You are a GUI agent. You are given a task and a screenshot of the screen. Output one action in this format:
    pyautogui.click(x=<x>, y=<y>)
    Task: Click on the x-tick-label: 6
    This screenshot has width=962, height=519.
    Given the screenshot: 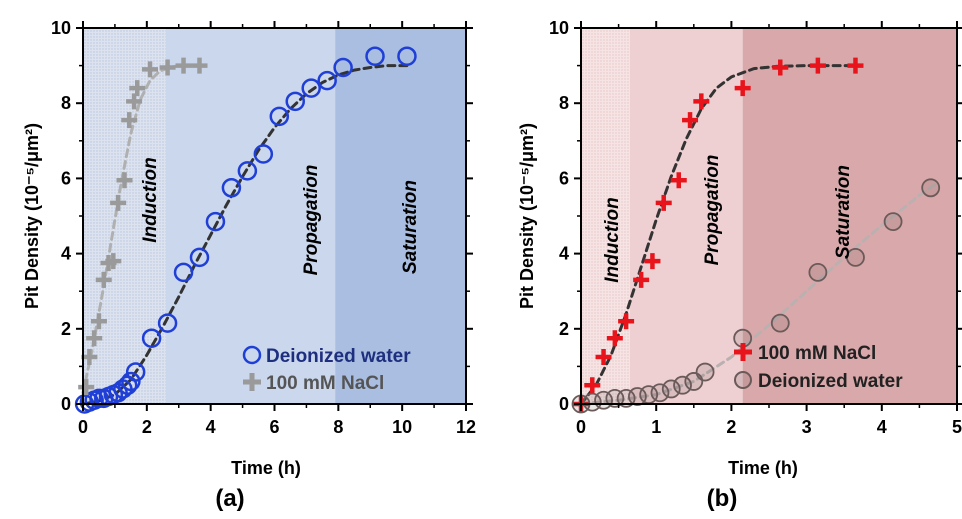 What is the action you would take?
    pyautogui.click(x=274, y=427)
    